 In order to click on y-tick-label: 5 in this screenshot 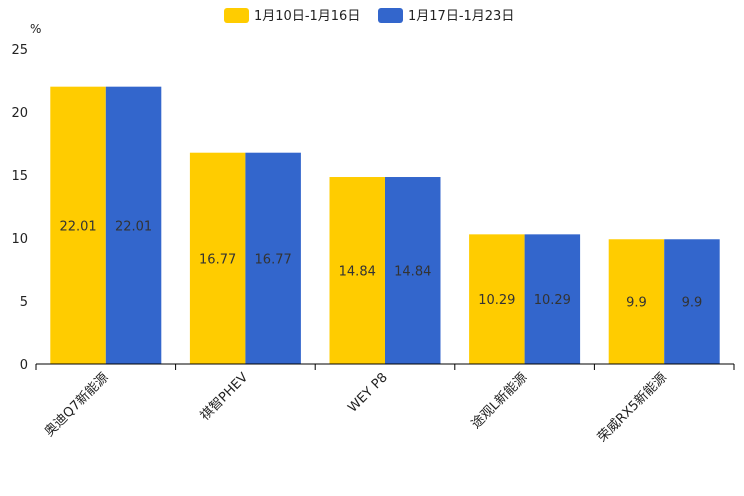, I will do `click(24, 302)`.